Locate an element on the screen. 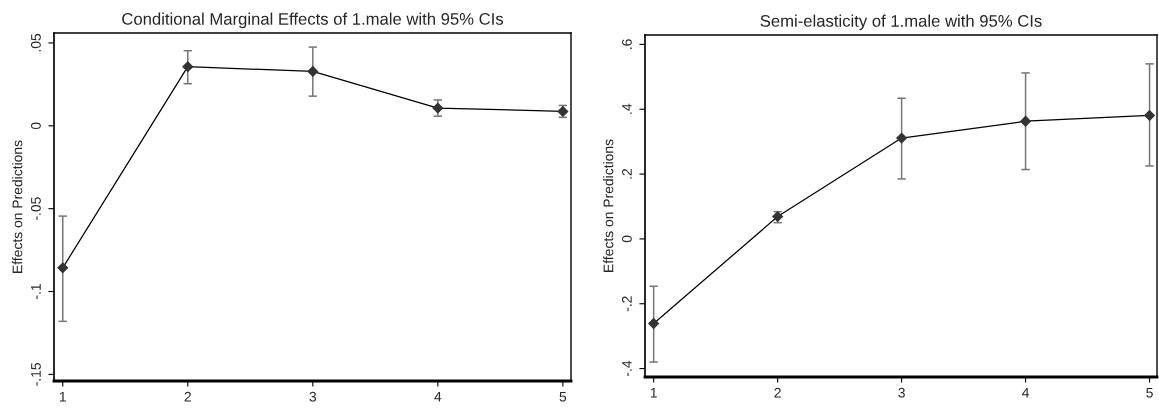 The height and width of the screenshot is (409, 1159). y-tick-label: -.15 is located at coordinates (36, 374).